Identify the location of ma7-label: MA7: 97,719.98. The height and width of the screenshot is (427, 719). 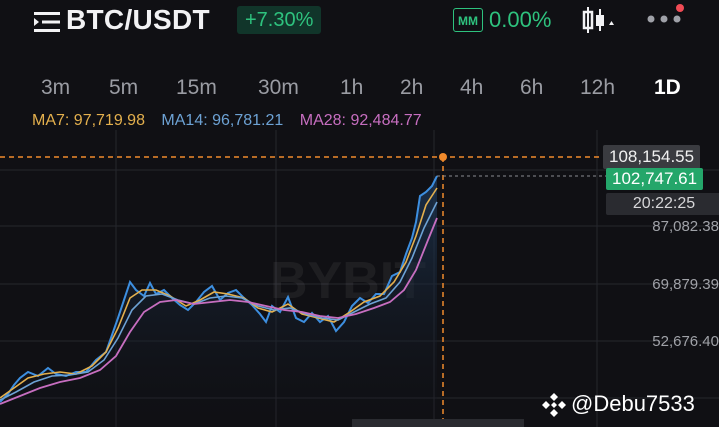
(88, 120).